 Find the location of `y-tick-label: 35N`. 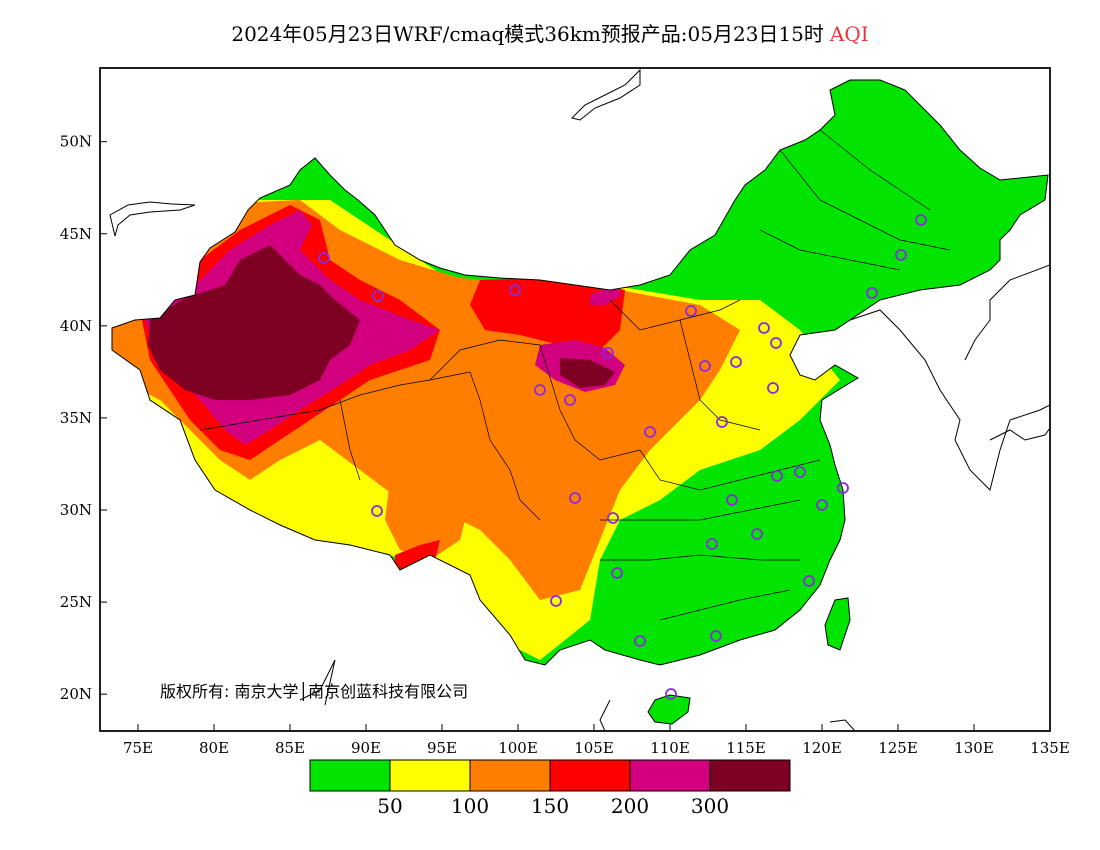

y-tick-label: 35N is located at coordinates (76, 418).